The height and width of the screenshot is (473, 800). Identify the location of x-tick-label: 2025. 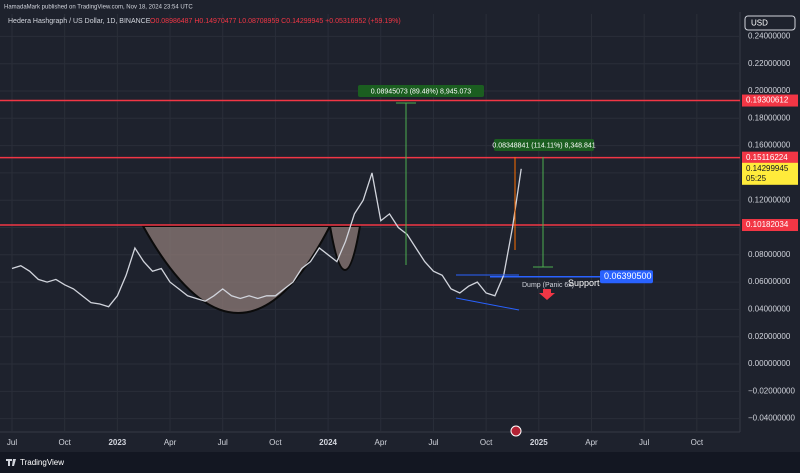
(539, 442).